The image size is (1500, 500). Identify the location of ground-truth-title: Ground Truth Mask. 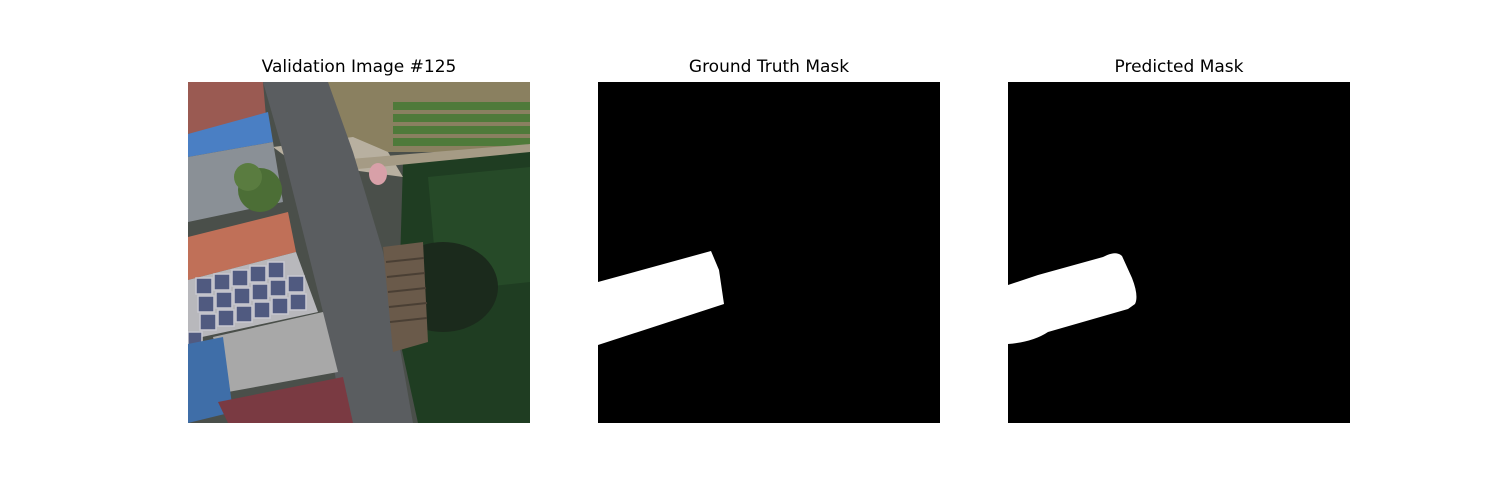
(769, 67).